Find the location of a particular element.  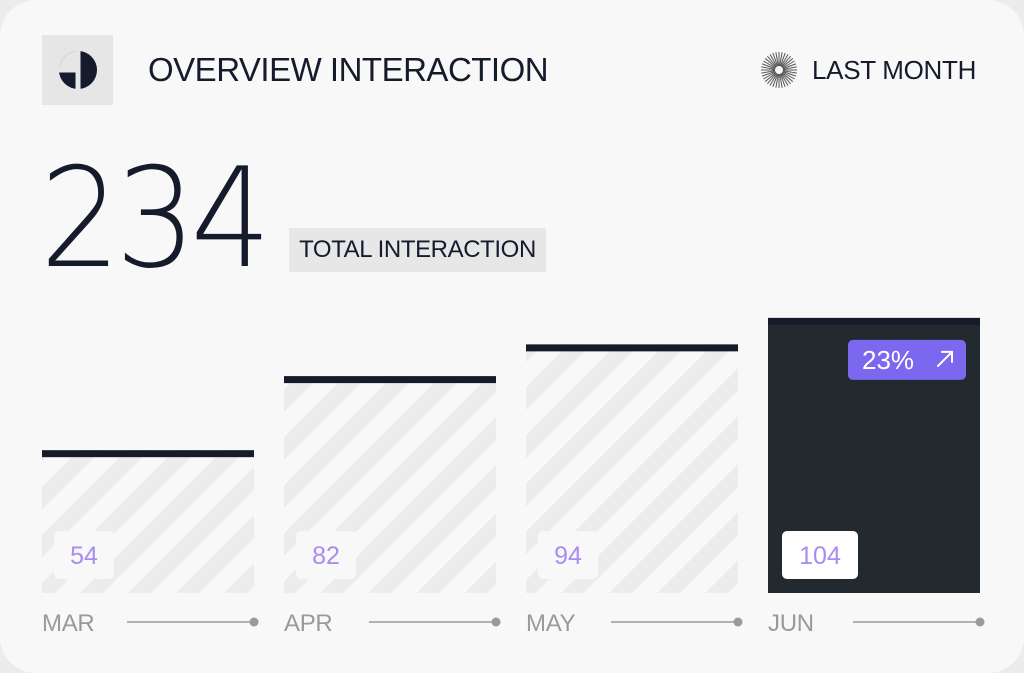

growth-badge is located at coordinates (907, 359).